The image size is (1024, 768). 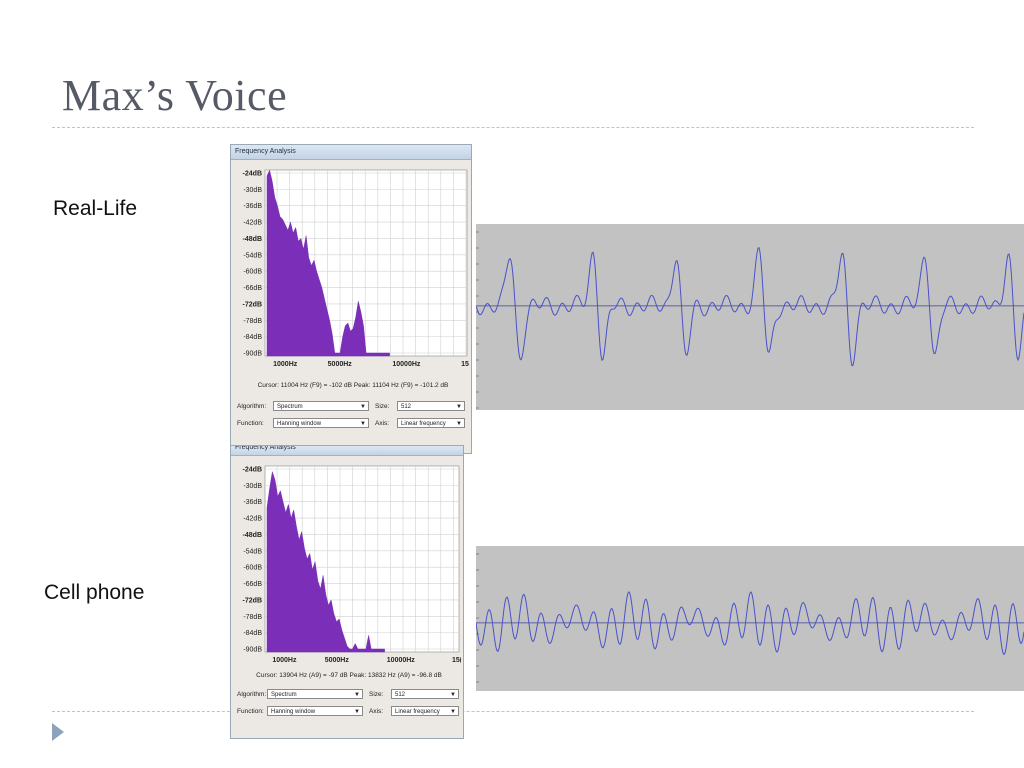 I want to click on caption-cell-phone: Cell phone, so click(x=94, y=592).